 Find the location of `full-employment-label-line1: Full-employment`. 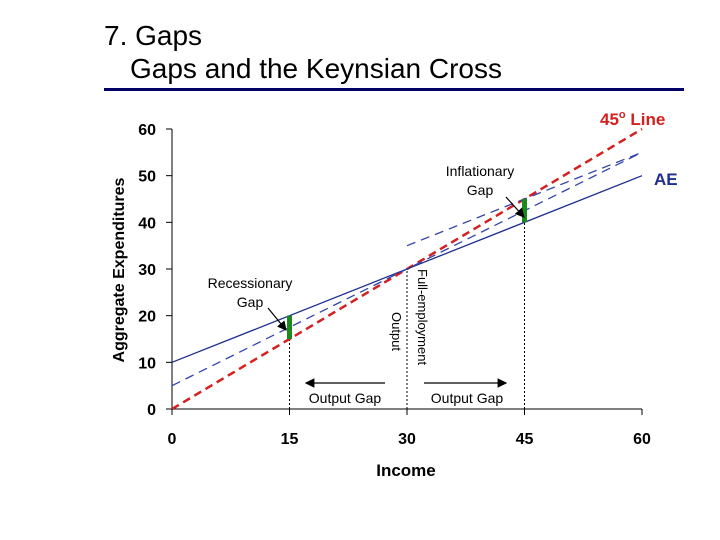

full-employment-label-line1: Full-employment is located at coordinates (422, 317).